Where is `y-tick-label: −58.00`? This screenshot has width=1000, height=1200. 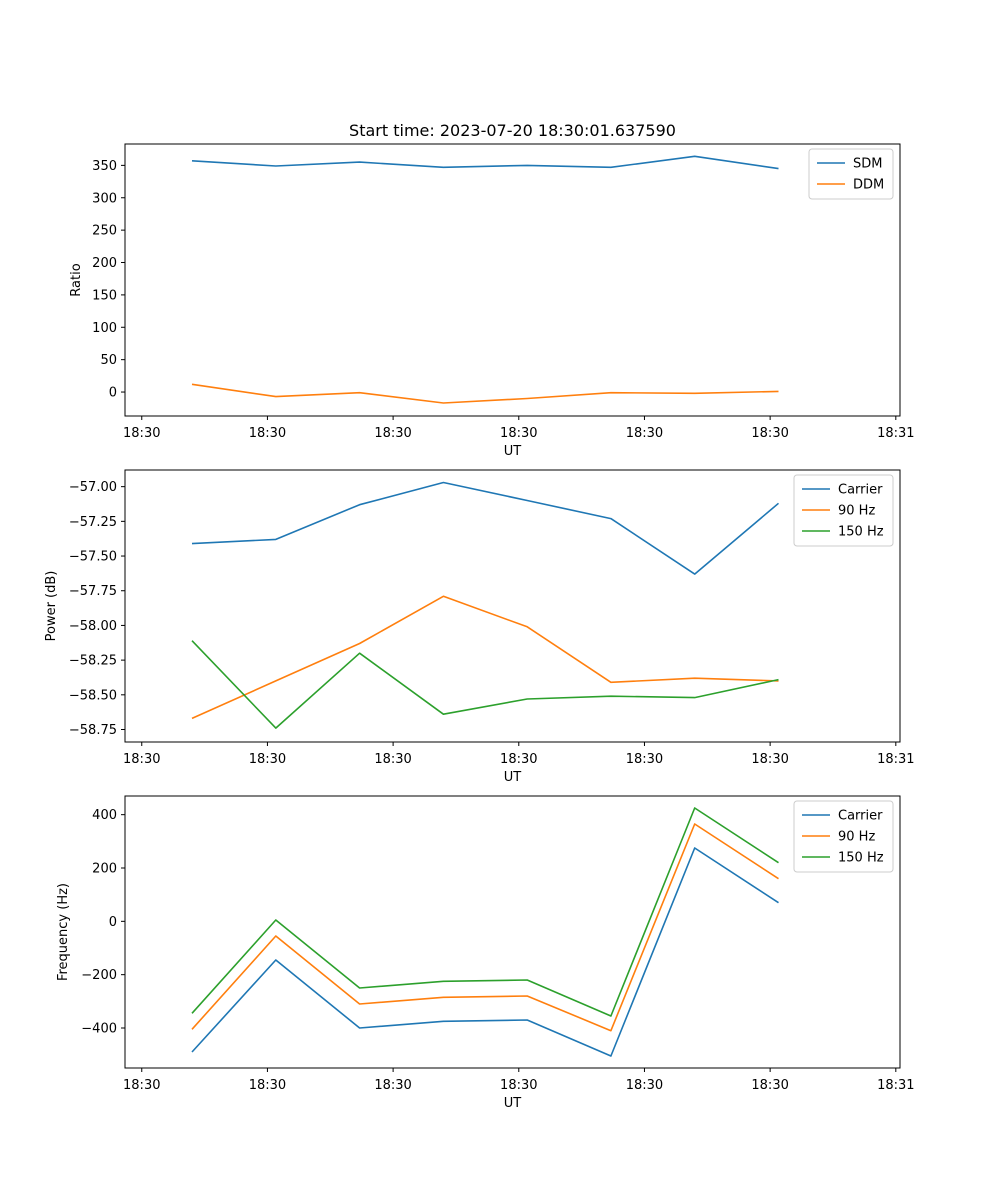
y-tick-label: −58.00 is located at coordinates (93, 626).